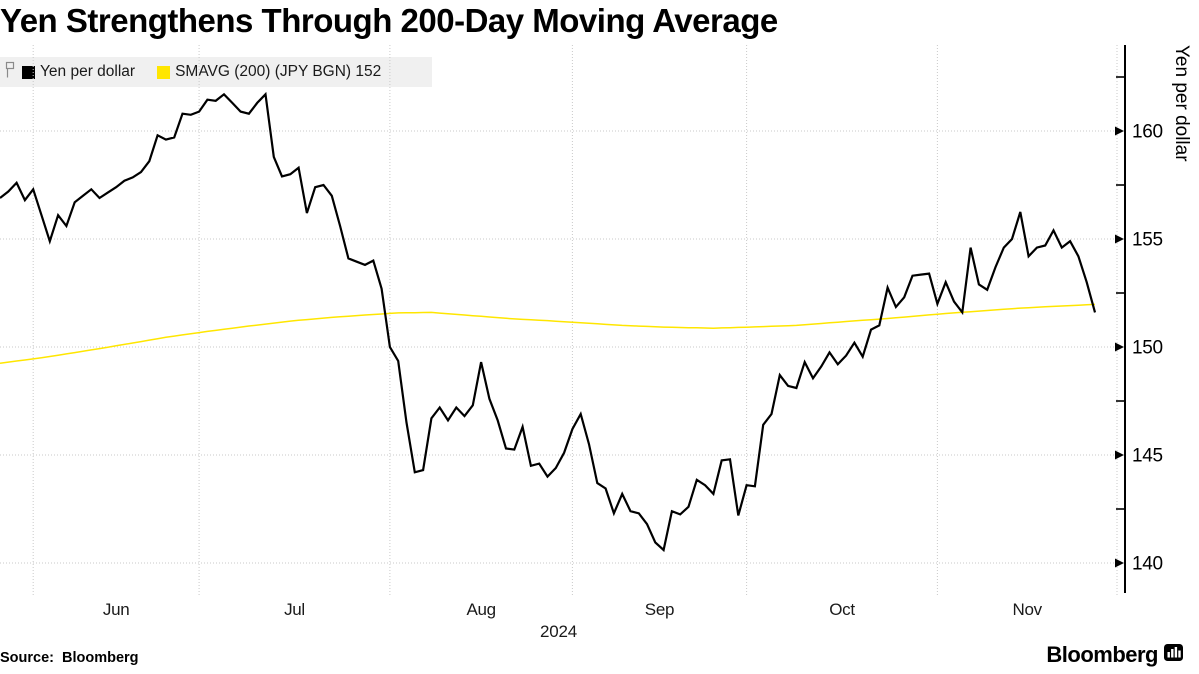 Image resolution: width=1199 pixels, height=674 pixels. Describe the element at coordinates (1147, 456) in the screenshot. I see `y-tick-label: 145` at that location.